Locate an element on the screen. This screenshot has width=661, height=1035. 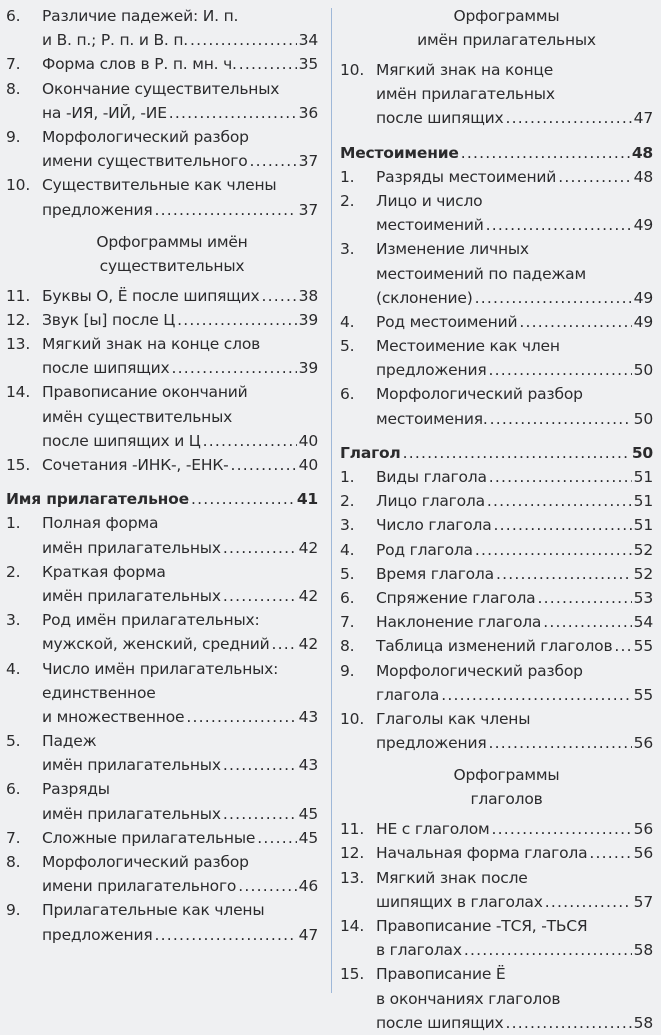
toc-entry: 7. Наклонение глагола 54 is located at coordinates (496, 622).